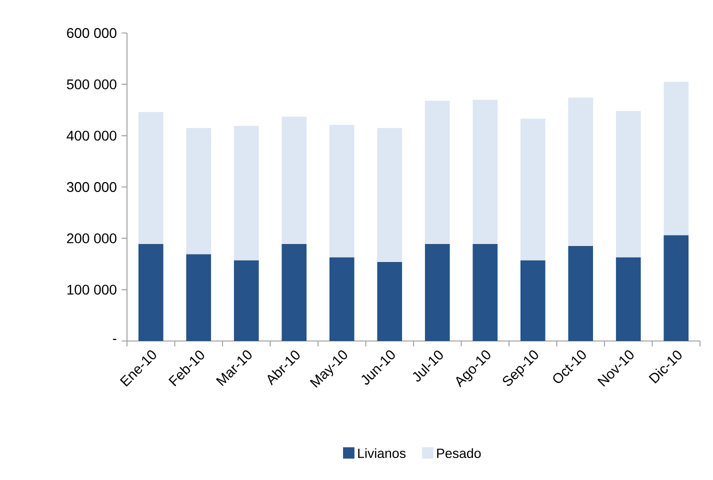 The height and width of the screenshot is (480, 713). I want to click on y-tick-label: 300 000, so click(91, 187).